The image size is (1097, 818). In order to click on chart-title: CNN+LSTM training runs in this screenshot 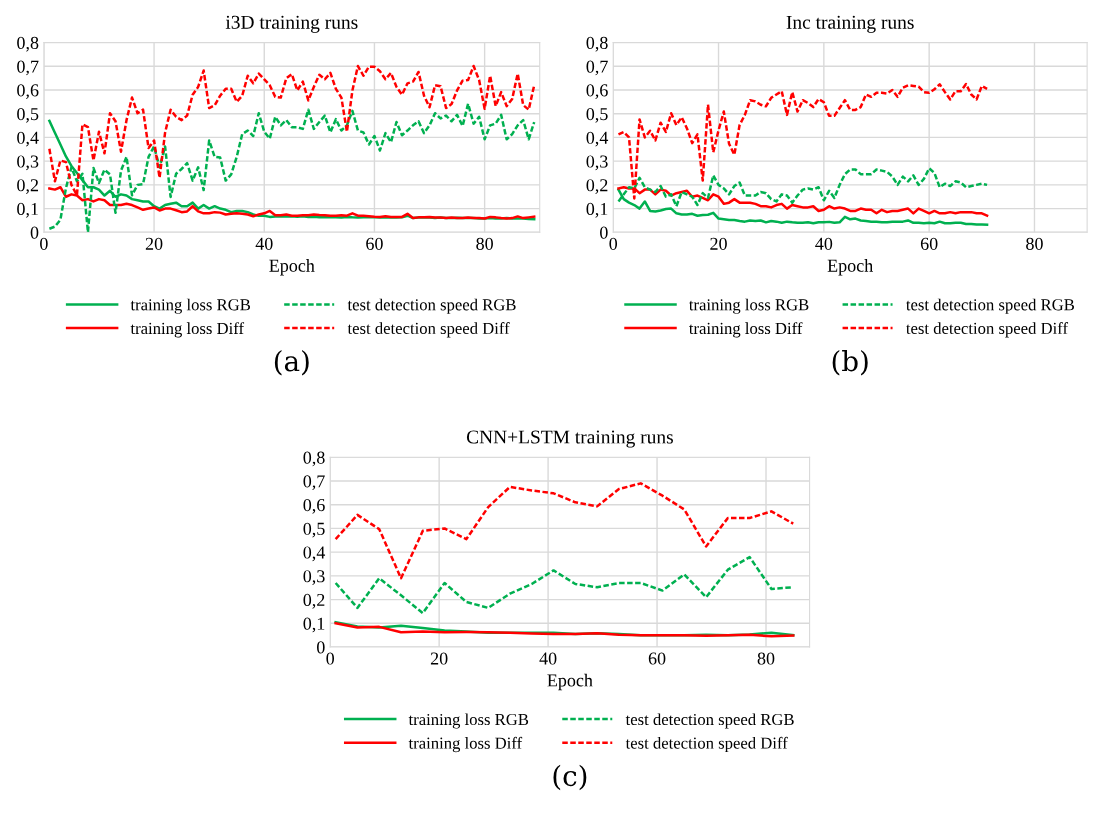, I will do `click(569, 439)`.